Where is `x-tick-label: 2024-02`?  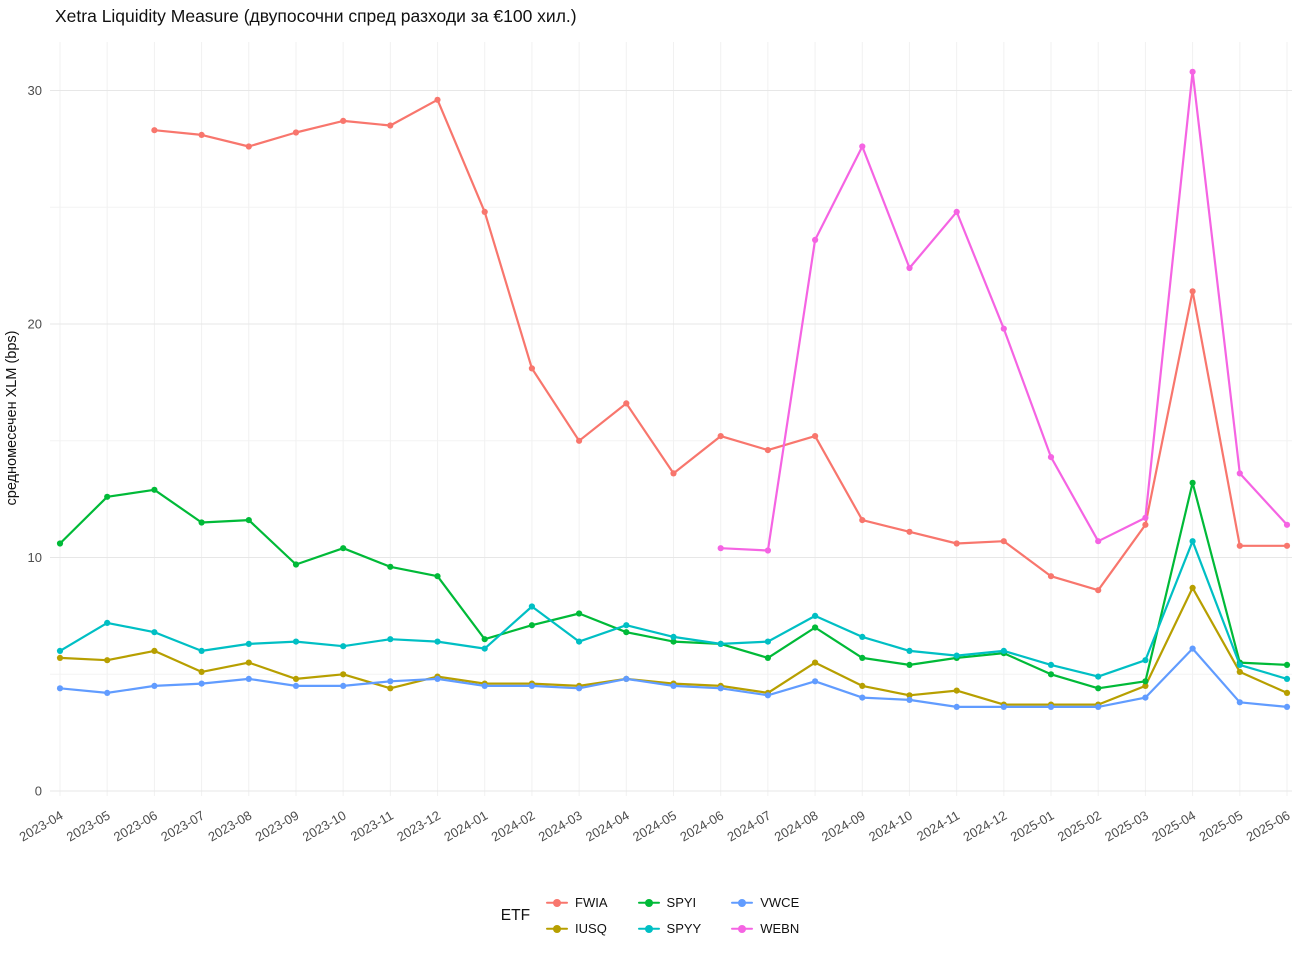 x-tick-label: 2024-02 is located at coordinates (513, 826).